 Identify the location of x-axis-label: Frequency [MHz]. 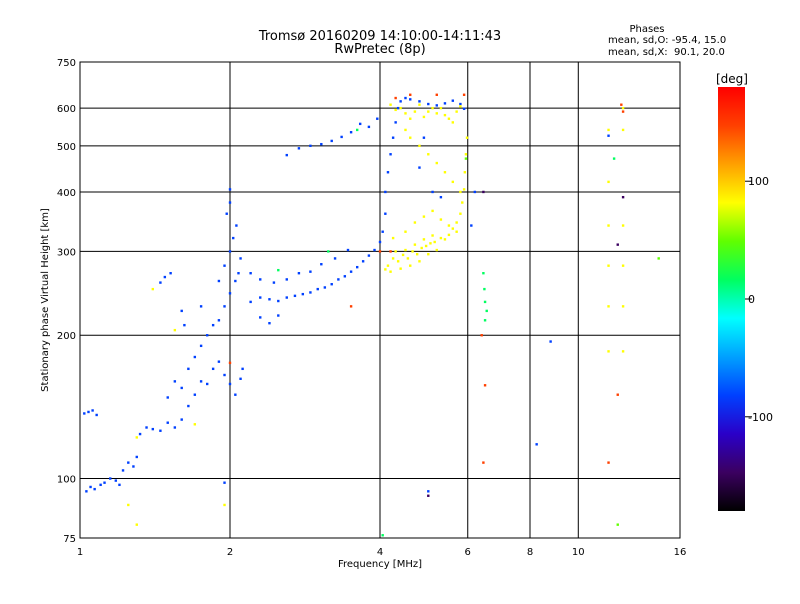
(380, 564).